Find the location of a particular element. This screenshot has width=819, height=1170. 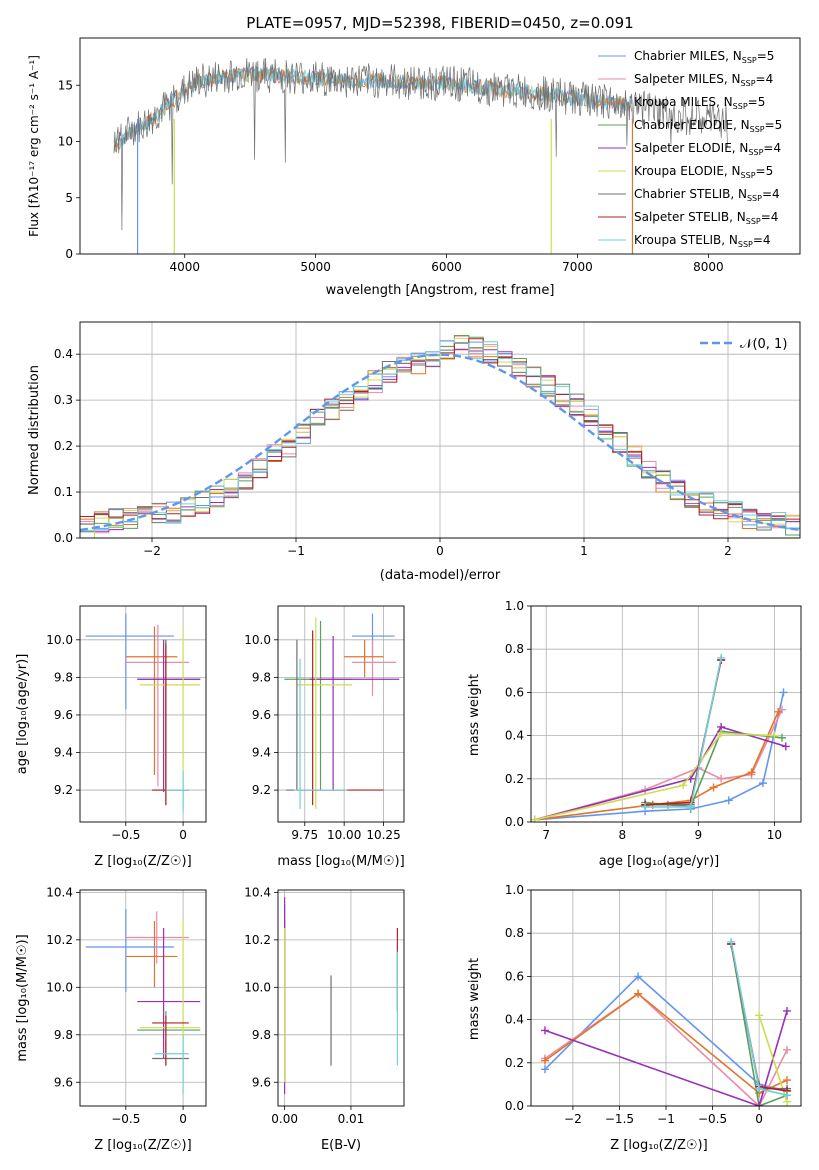

legend-entry: Kroupa ELODIE, NSSP=5 is located at coordinates (703, 172).